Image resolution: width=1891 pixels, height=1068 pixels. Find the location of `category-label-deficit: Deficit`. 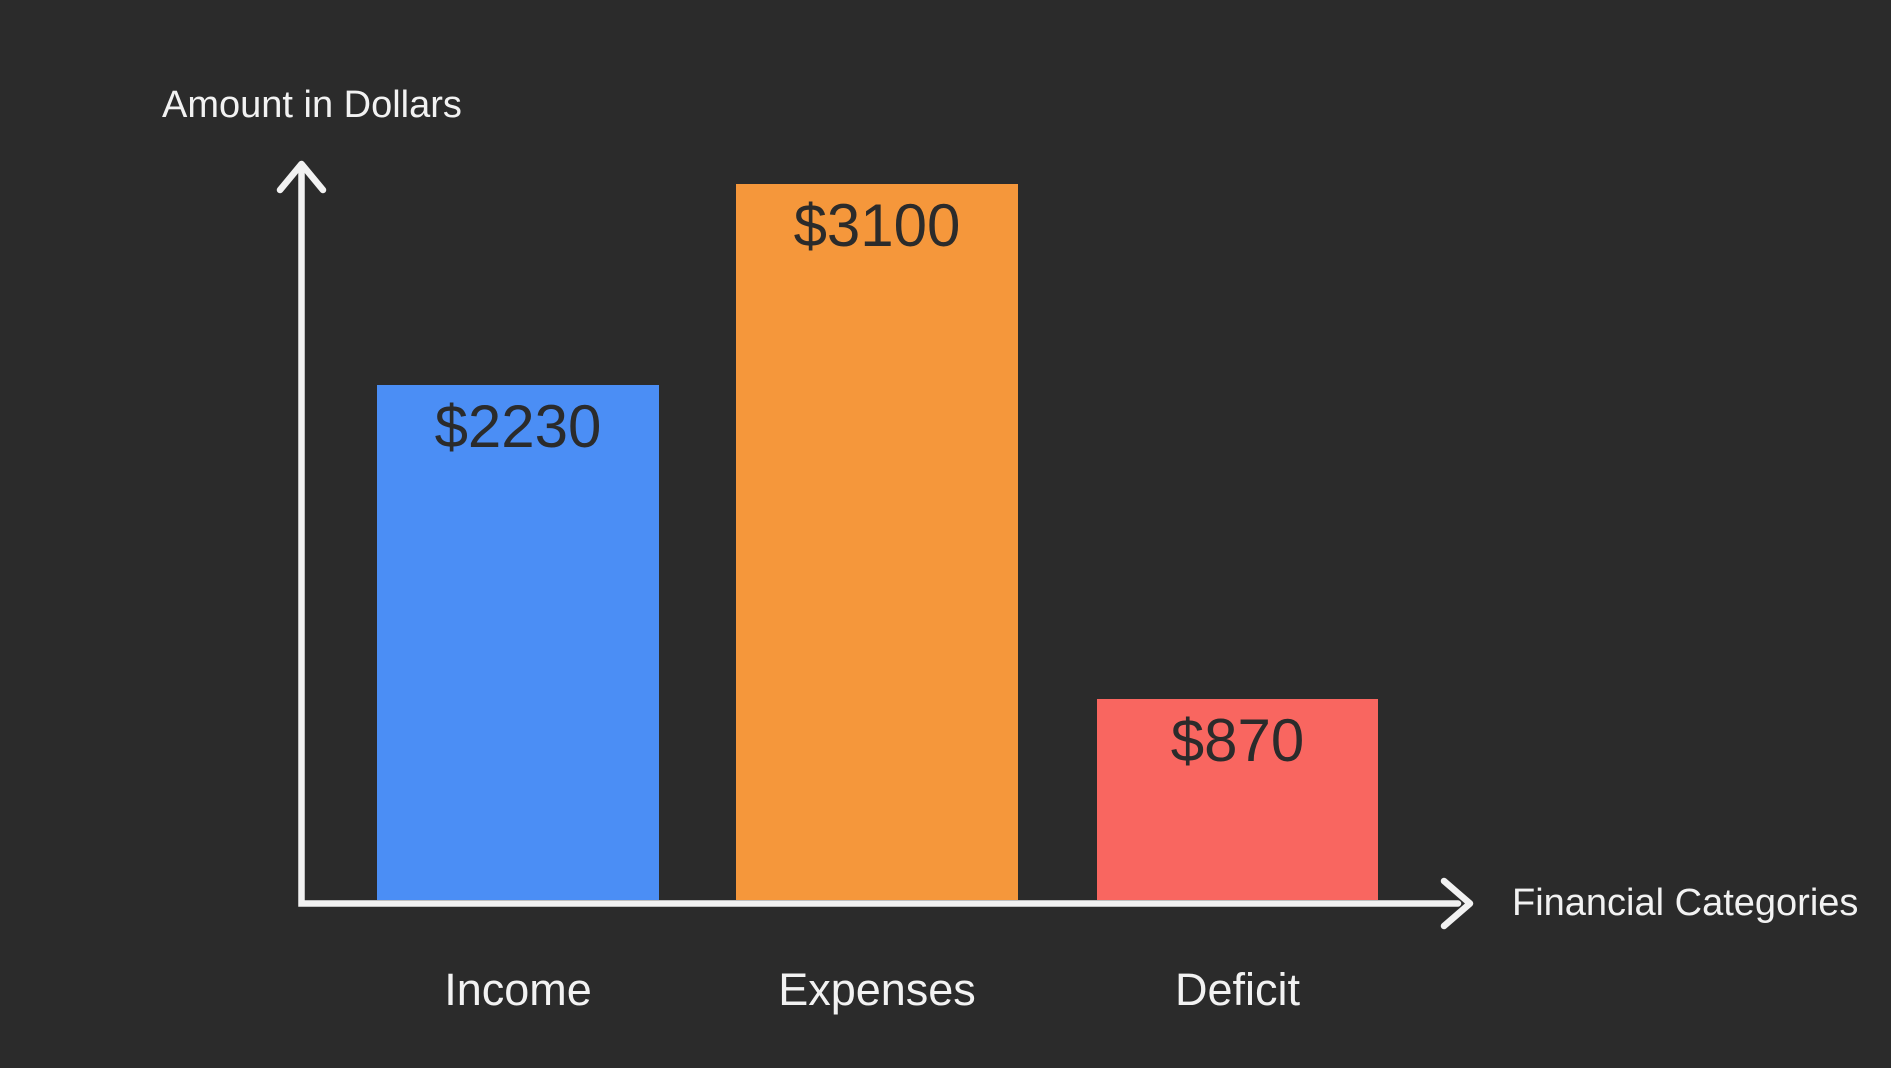

category-label-deficit: Deficit is located at coordinates (1237, 989).